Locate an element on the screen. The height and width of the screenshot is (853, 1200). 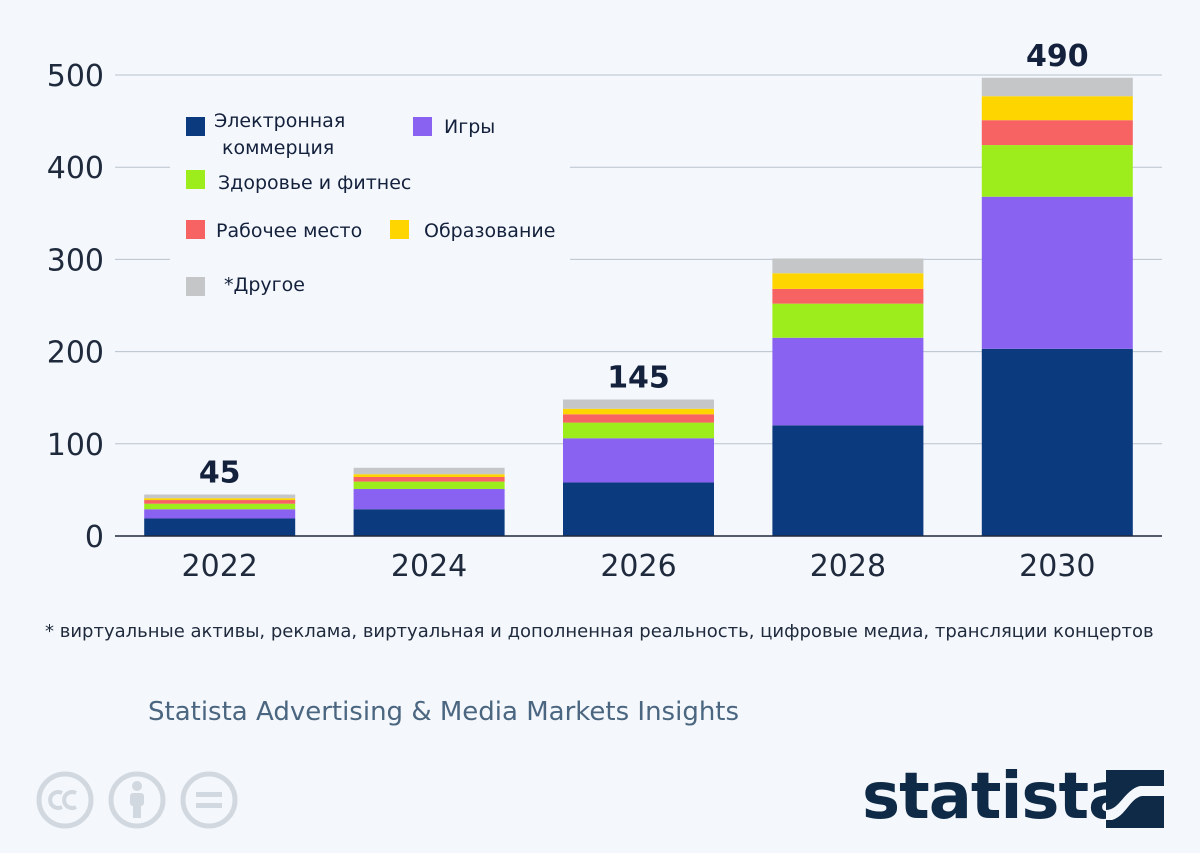
y-tick-label: 400 is located at coordinates (75, 168).